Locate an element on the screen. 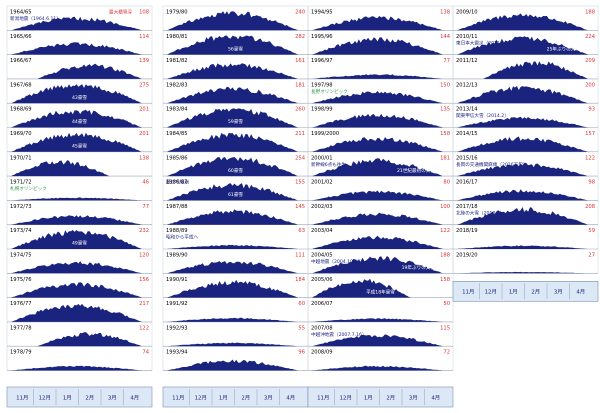 The width and height of the screenshot is (600, 413). season-panel: 1991/92 60 is located at coordinates (235, 312).